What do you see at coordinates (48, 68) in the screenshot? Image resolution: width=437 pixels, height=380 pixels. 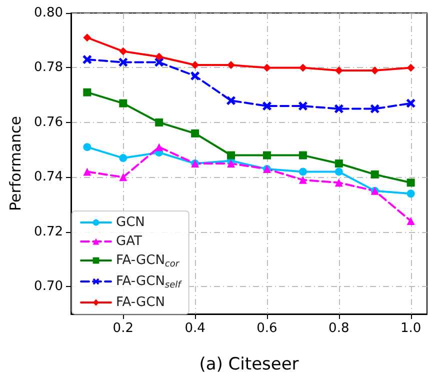 I see `y-tick-label: 0.78` at bounding box center [48, 68].